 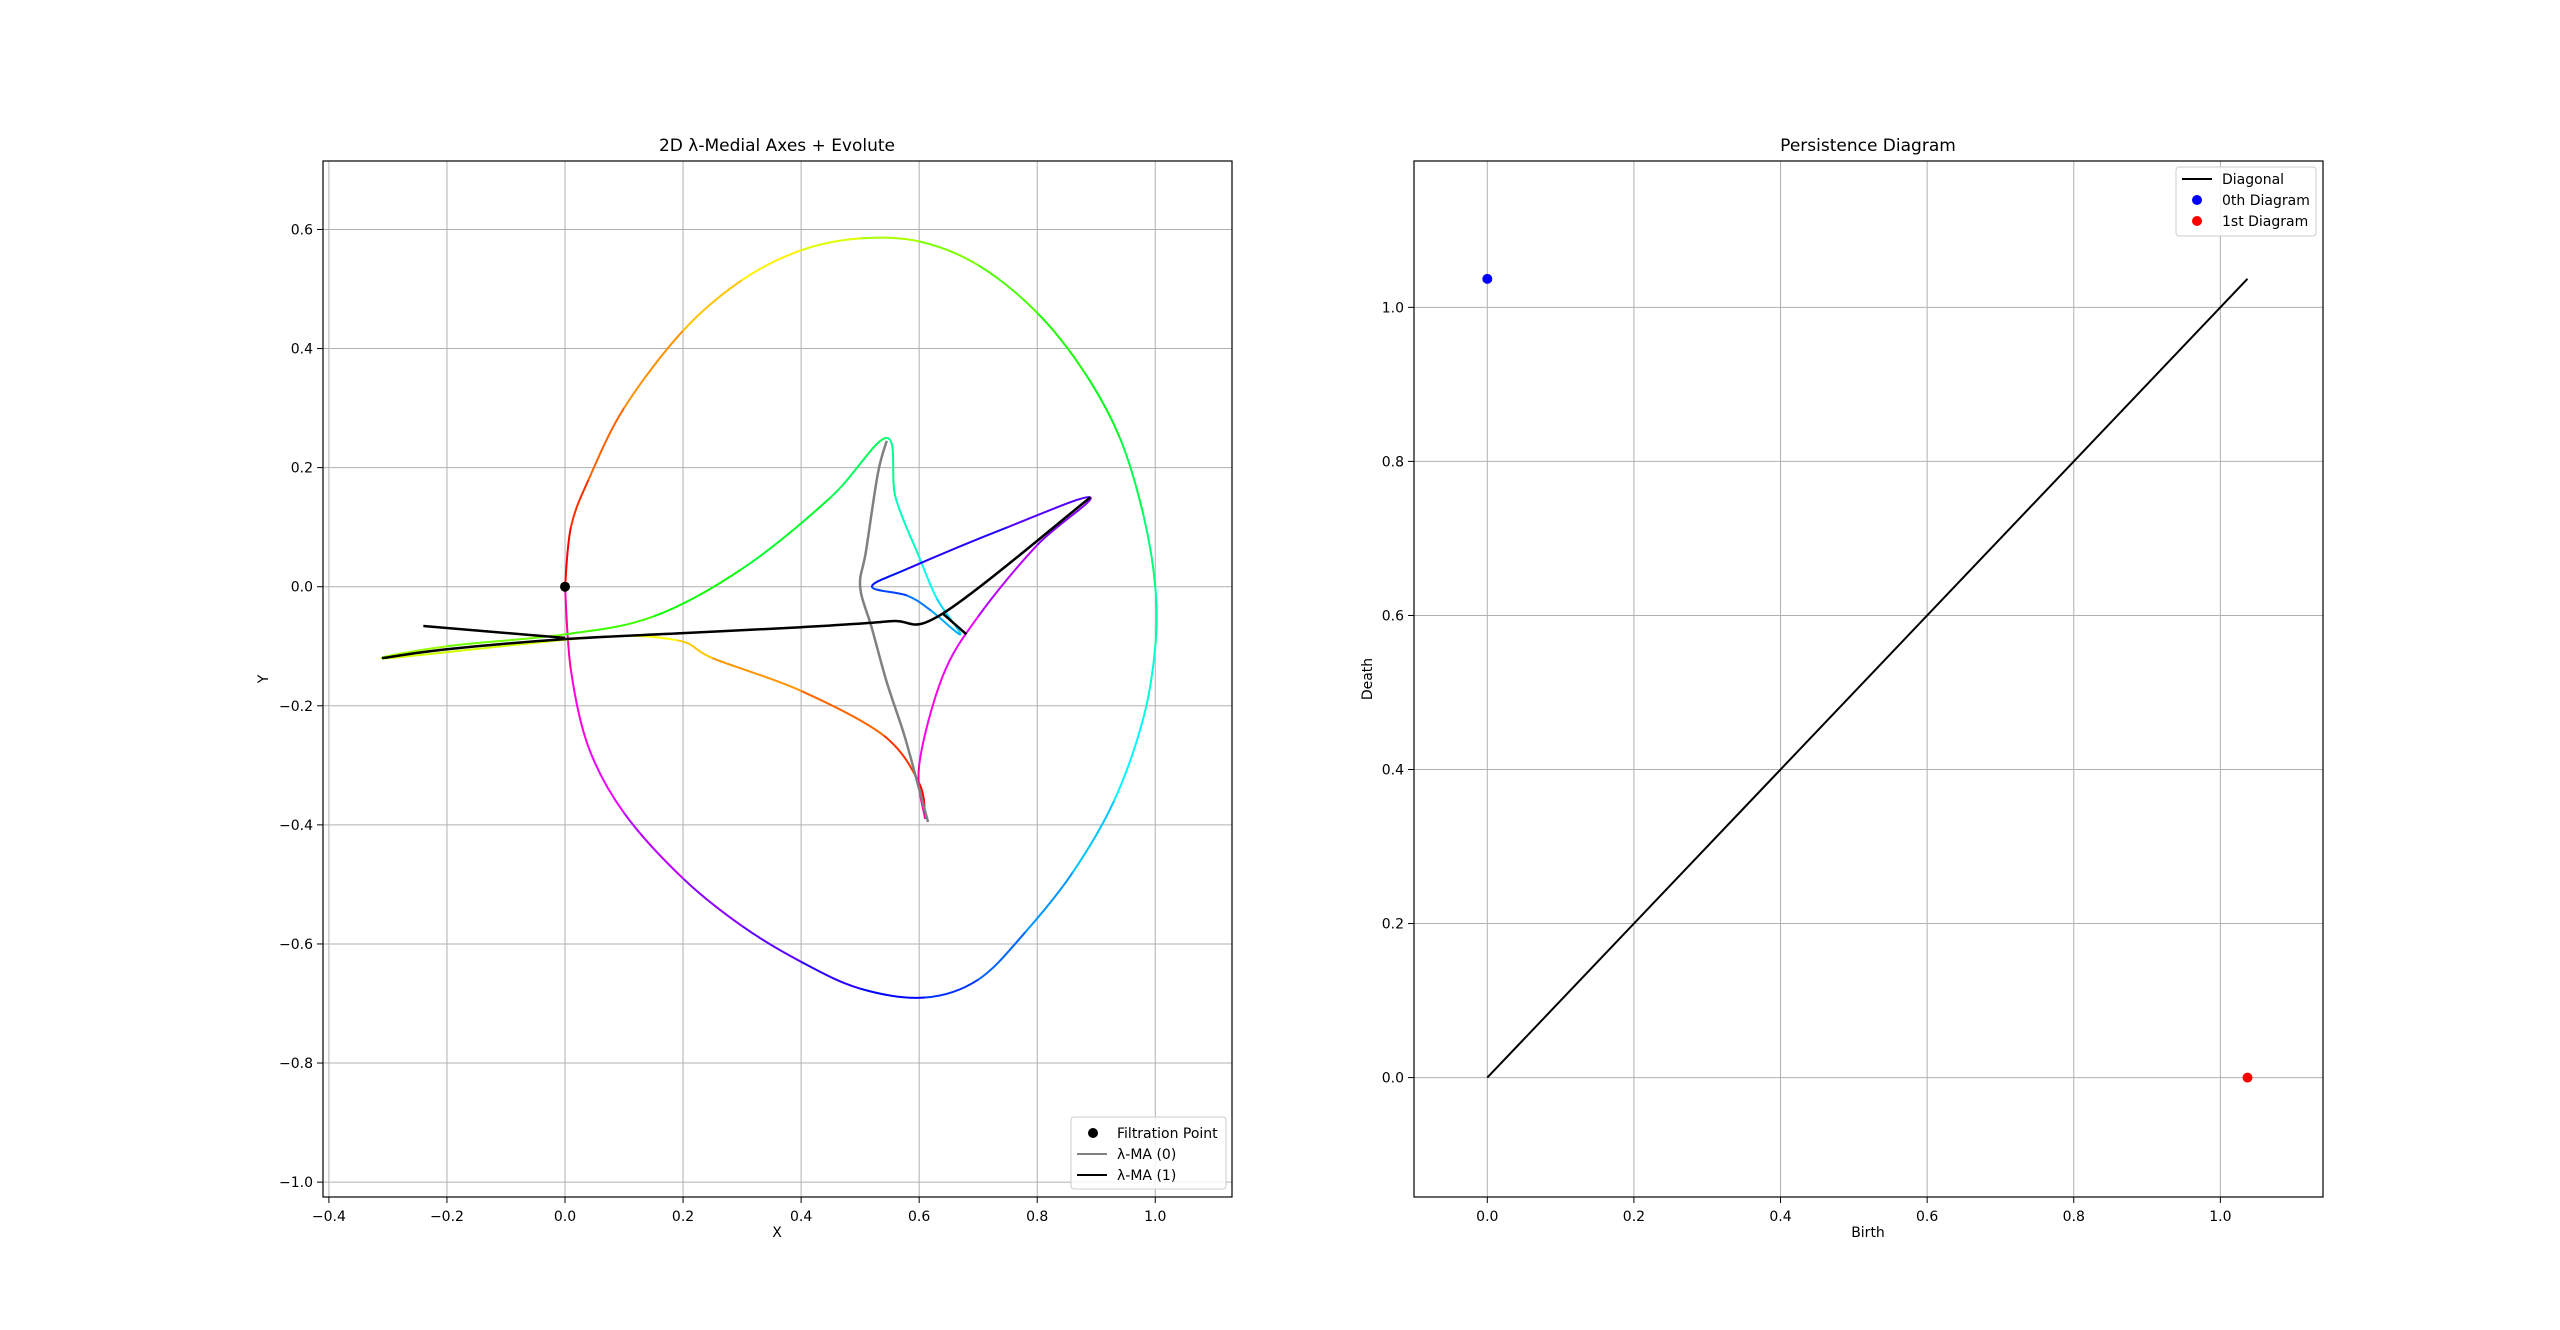 I want to click on right-x-tick-label: 0.6, so click(x=1927, y=1217).